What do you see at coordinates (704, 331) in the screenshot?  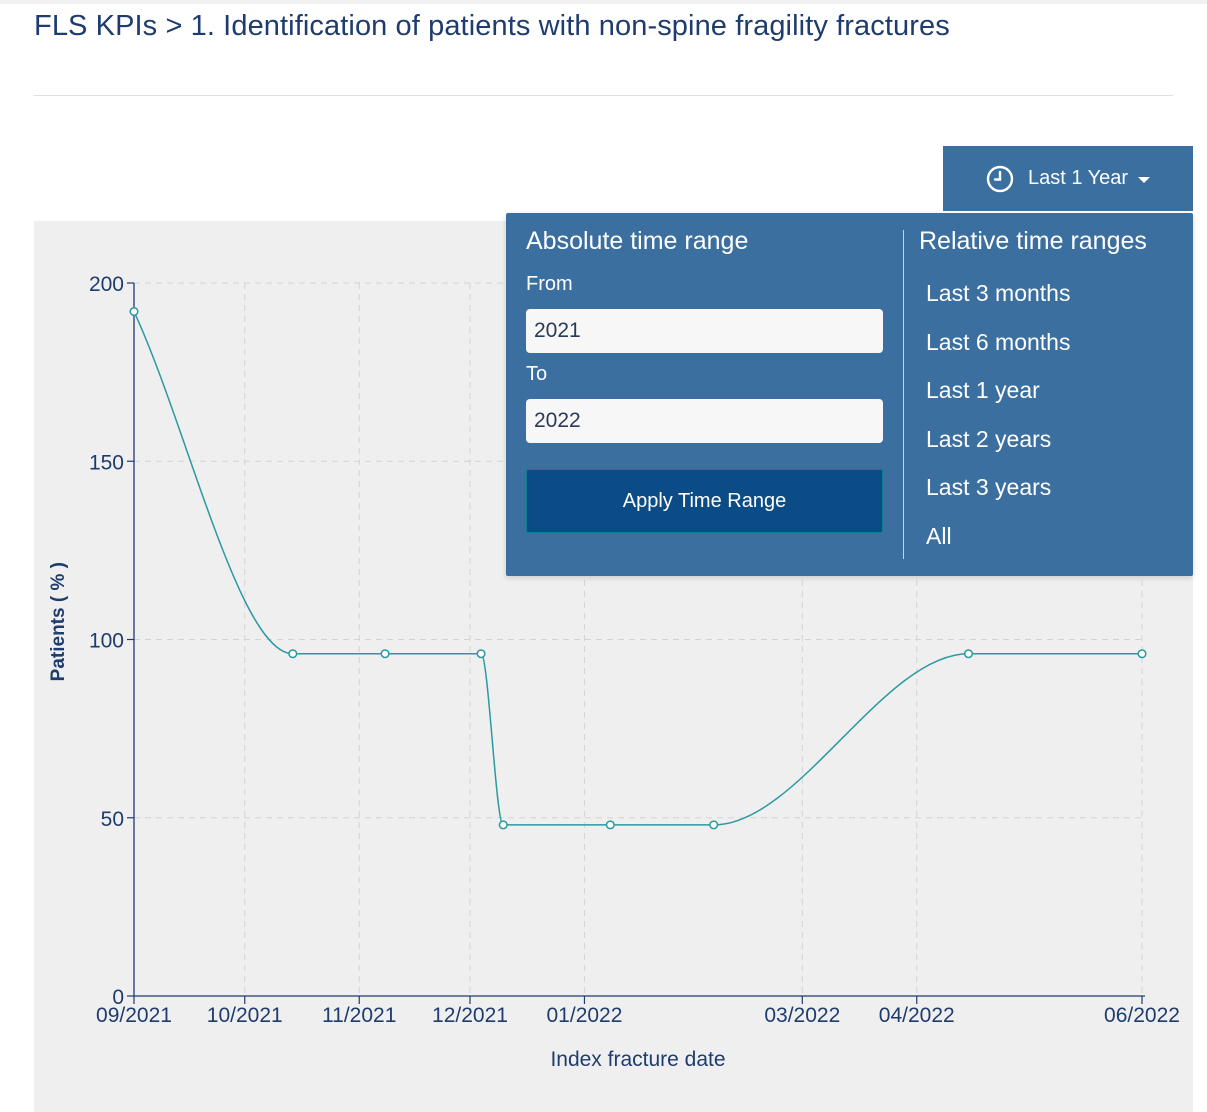 I see `from-input` at bounding box center [704, 331].